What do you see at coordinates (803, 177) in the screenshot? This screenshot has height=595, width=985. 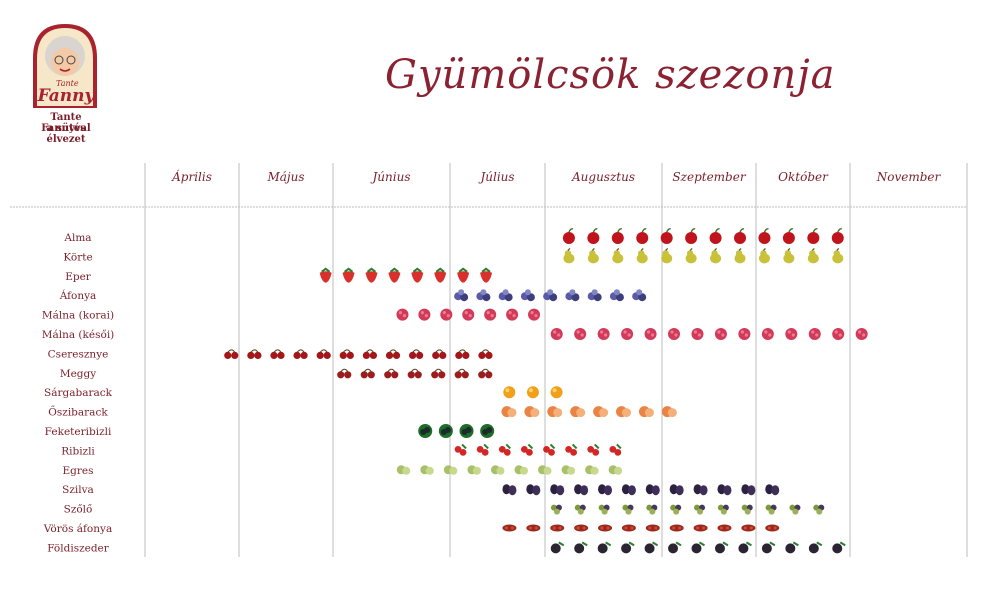 I see `month-label: Október` at bounding box center [803, 177].